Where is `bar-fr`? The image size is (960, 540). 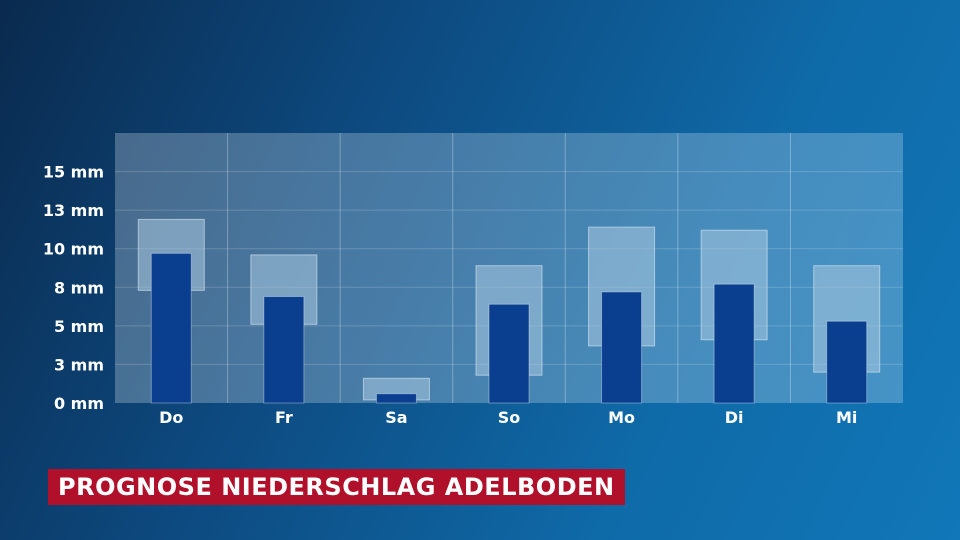
bar-fr is located at coordinates (284, 350).